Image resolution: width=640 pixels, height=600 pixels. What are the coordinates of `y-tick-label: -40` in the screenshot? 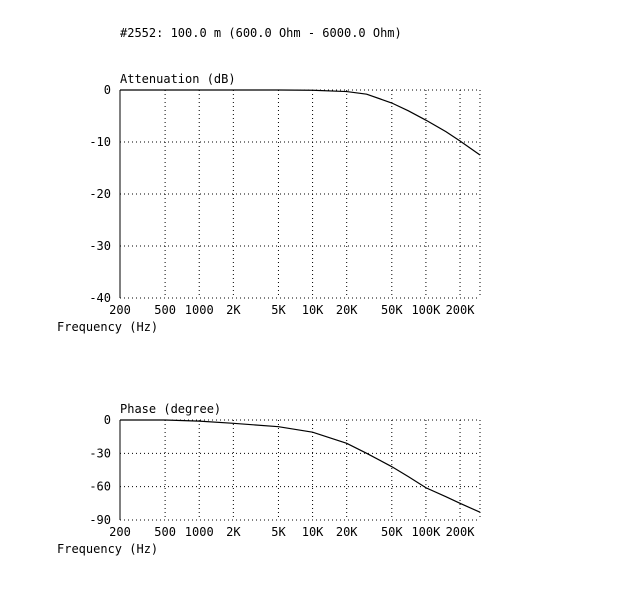 It's located at (100, 298).